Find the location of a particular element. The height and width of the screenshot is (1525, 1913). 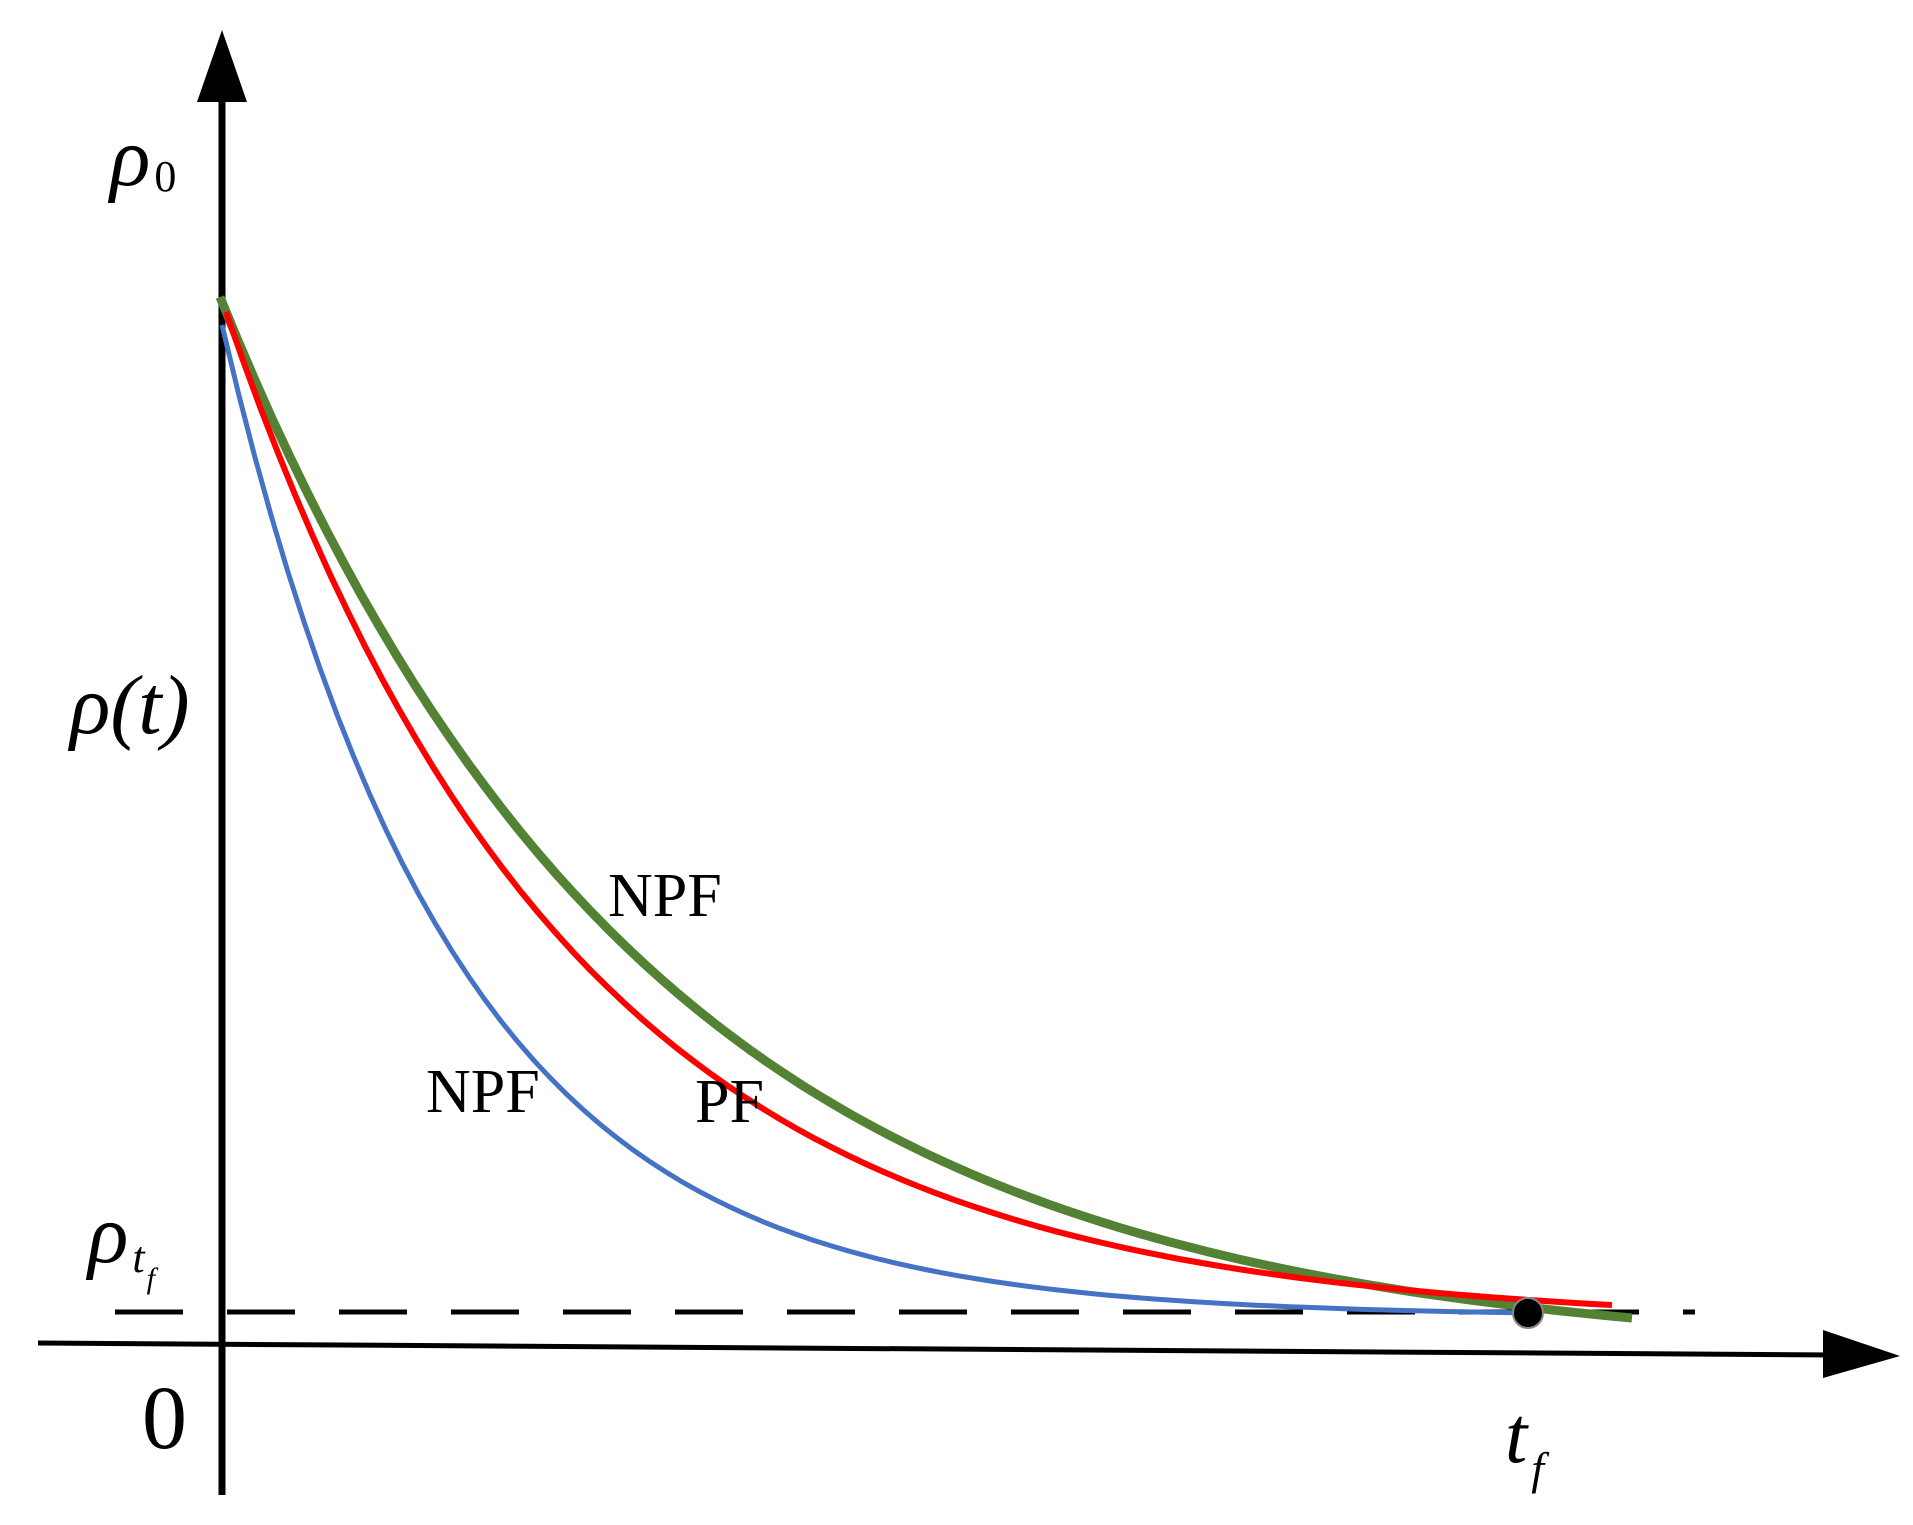

npf-upper-label: NPF is located at coordinates (665, 896).